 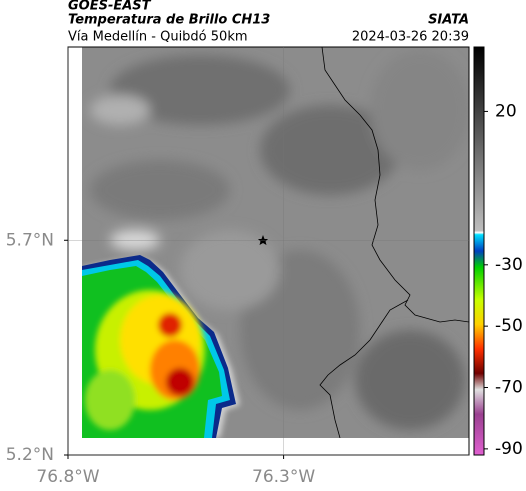 I want to click on product: Temperatura de Brillo CH13, so click(x=169, y=20).